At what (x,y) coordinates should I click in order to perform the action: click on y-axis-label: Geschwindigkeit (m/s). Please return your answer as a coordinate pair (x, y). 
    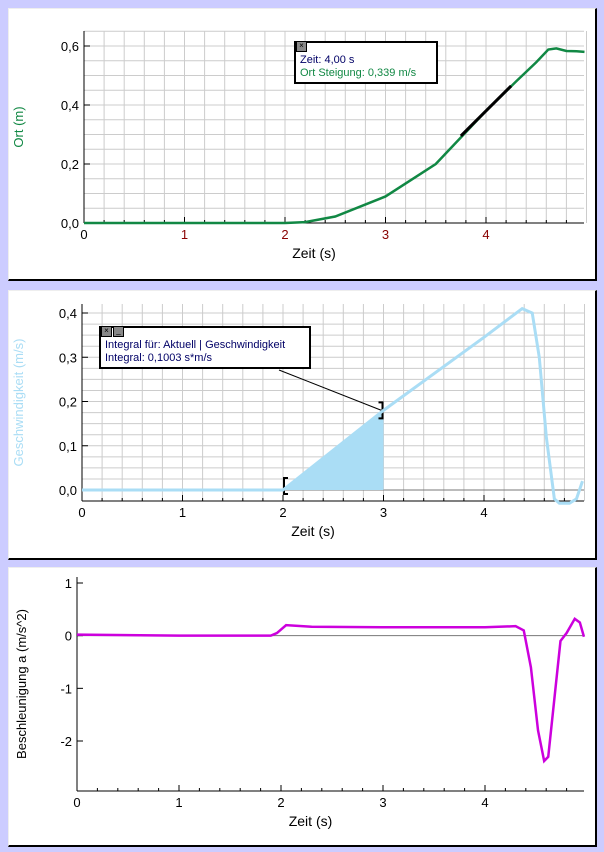
    Looking at the image, I should click on (18, 403).